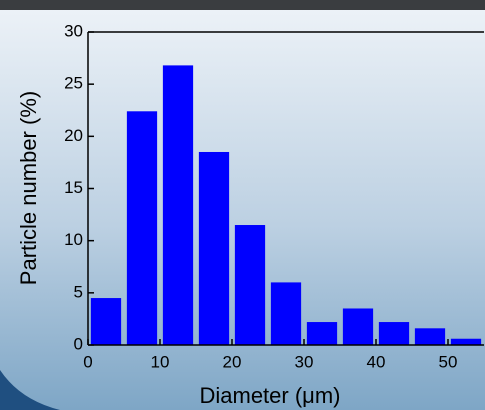 Image resolution: width=485 pixels, height=410 pixels. I want to click on y-tick-label: 20, so click(73, 135).